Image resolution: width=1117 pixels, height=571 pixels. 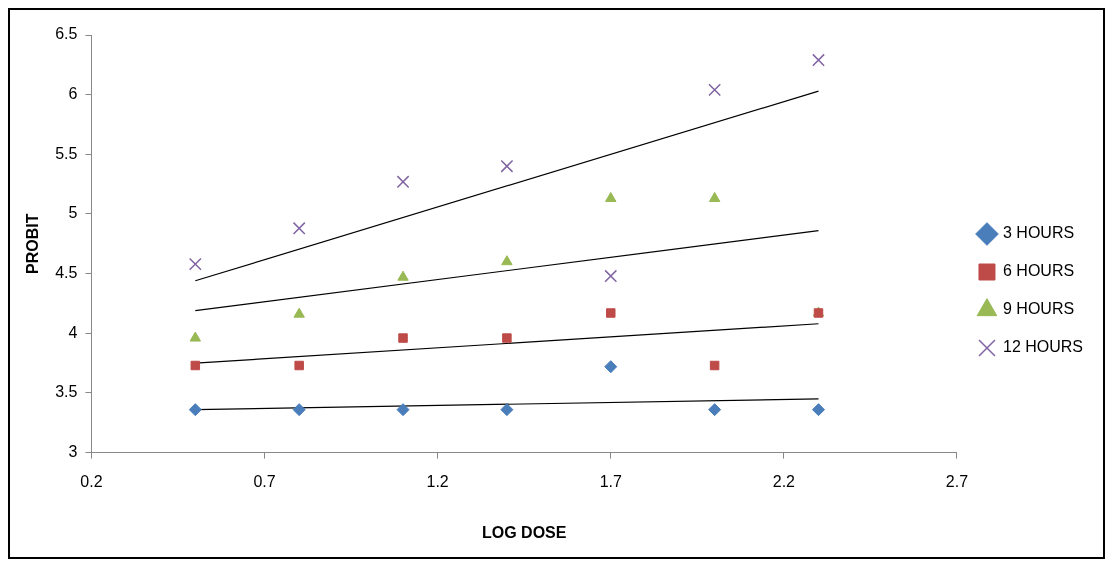 I want to click on legend-label: 3 HOURS, so click(x=1038, y=233).